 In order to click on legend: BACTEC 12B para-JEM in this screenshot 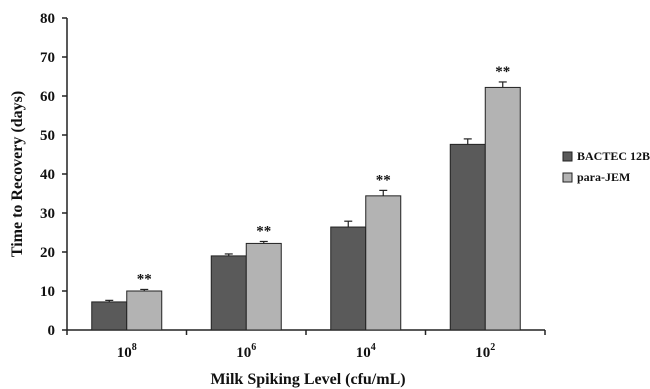, I will do `click(606, 166)`.